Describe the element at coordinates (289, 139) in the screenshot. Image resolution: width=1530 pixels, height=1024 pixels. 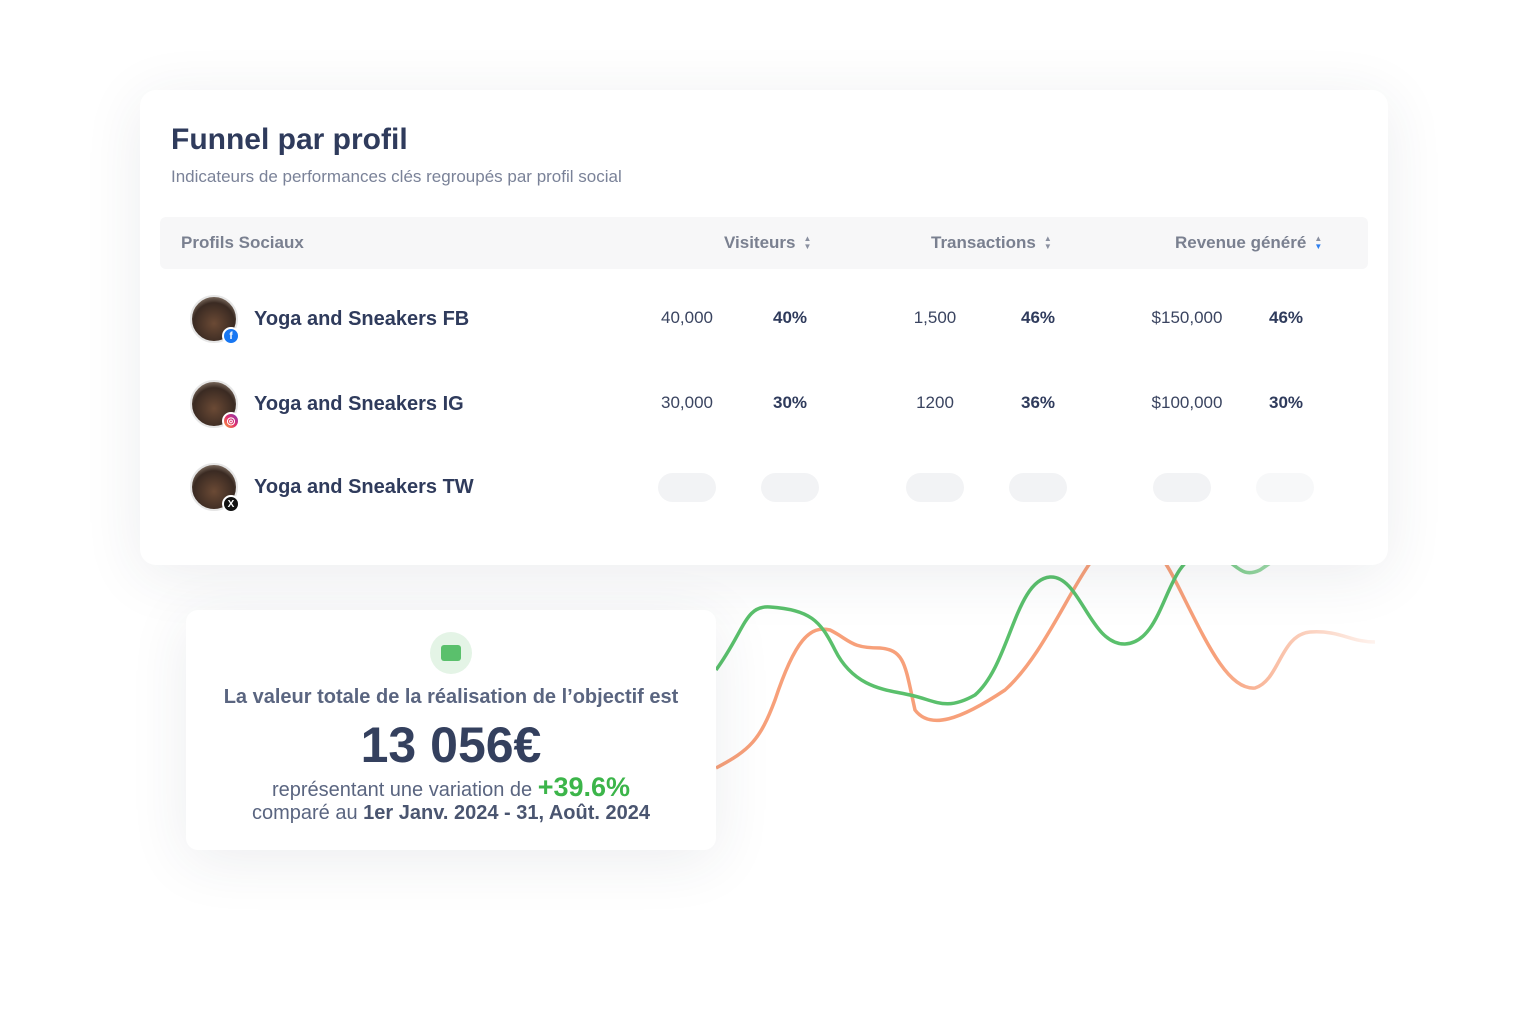
I see `page-title: Funnel par profil` at that location.